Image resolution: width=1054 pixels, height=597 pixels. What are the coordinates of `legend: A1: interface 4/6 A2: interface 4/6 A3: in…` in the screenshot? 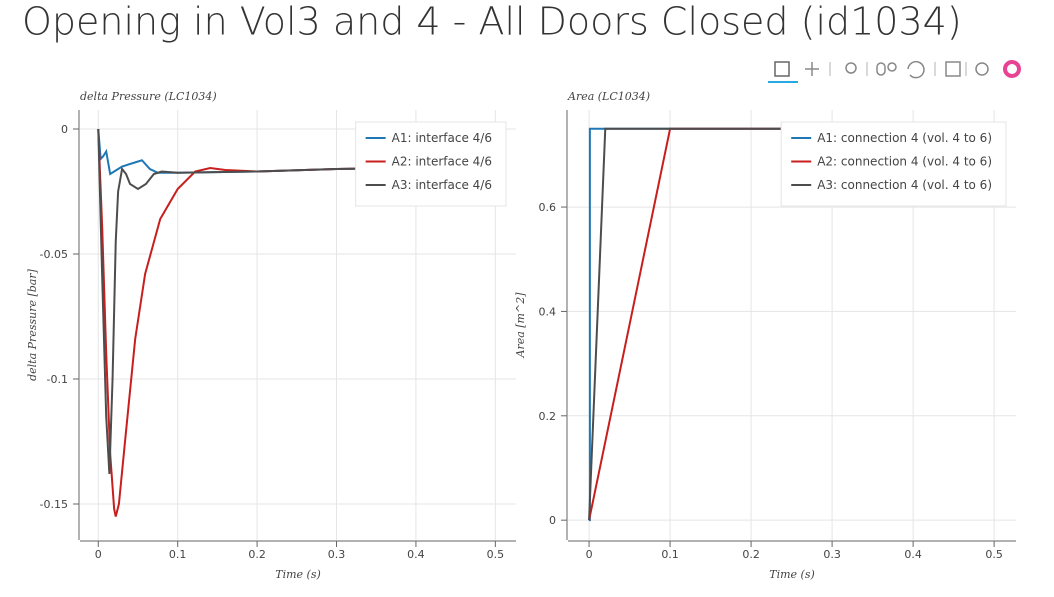 It's located at (431, 164).